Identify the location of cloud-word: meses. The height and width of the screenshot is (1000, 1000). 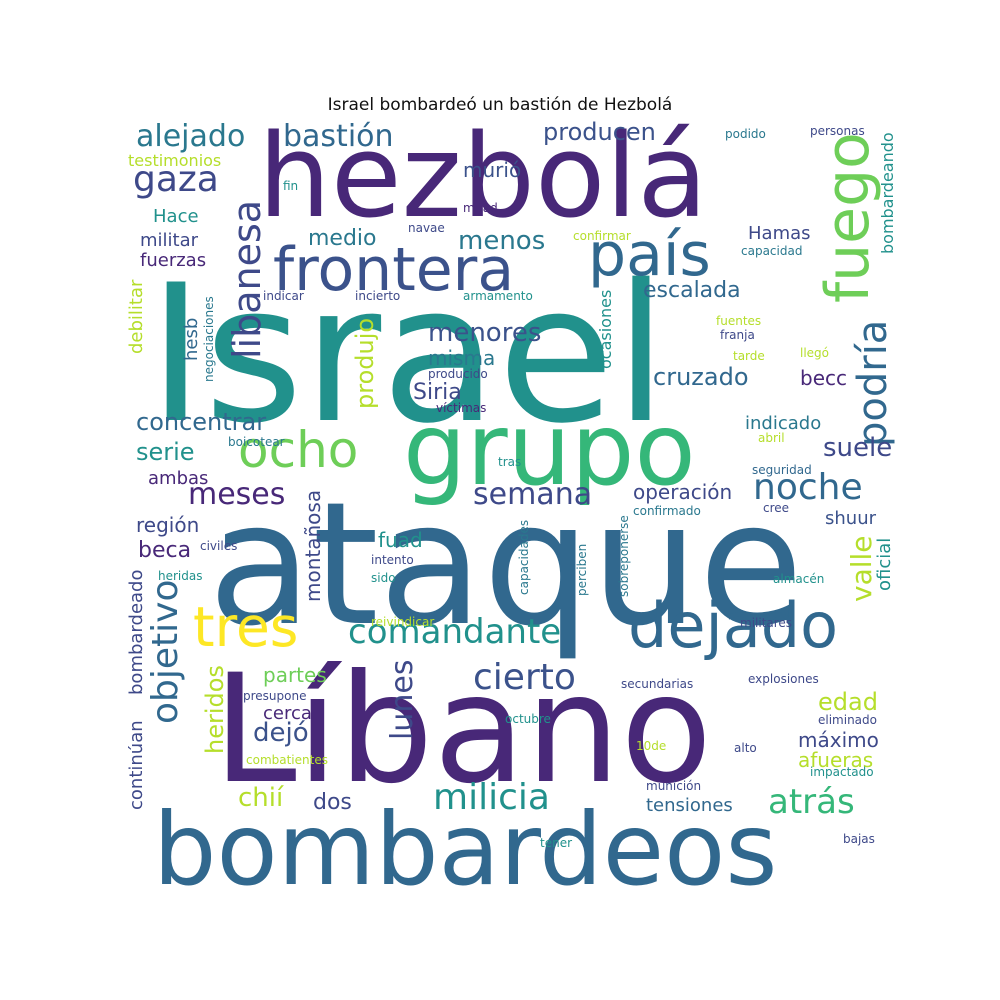
(237, 494).